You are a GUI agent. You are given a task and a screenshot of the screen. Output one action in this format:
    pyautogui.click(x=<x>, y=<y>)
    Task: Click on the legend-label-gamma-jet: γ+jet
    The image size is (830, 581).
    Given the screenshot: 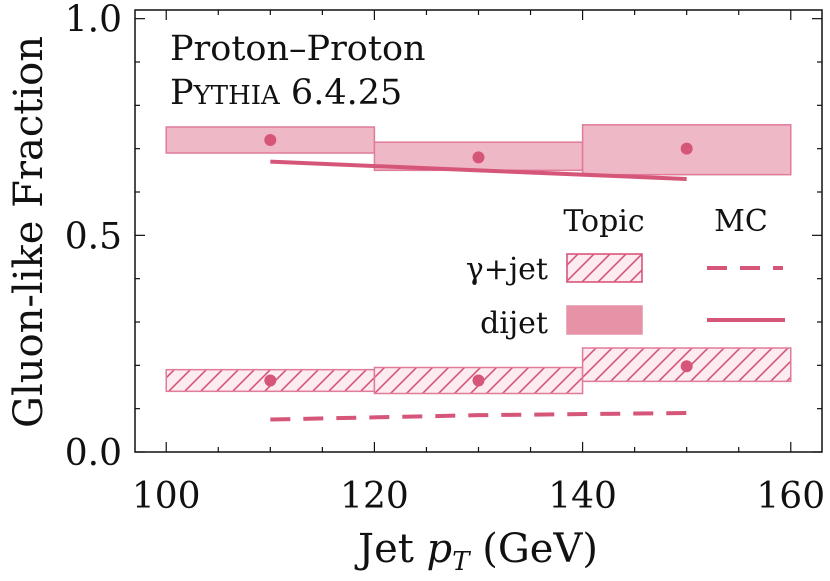 What is the action you would take?
    pyautogui.click(x=507, y=269)
    